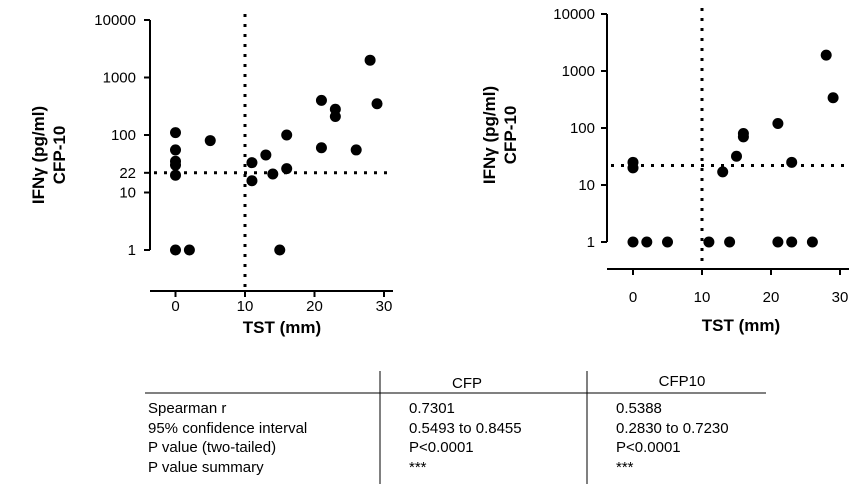 The image size is (851, 484). Describe the element at coordinates (314, 306) in the screenshot. I see `left-x-tick-label: 20` at that location.